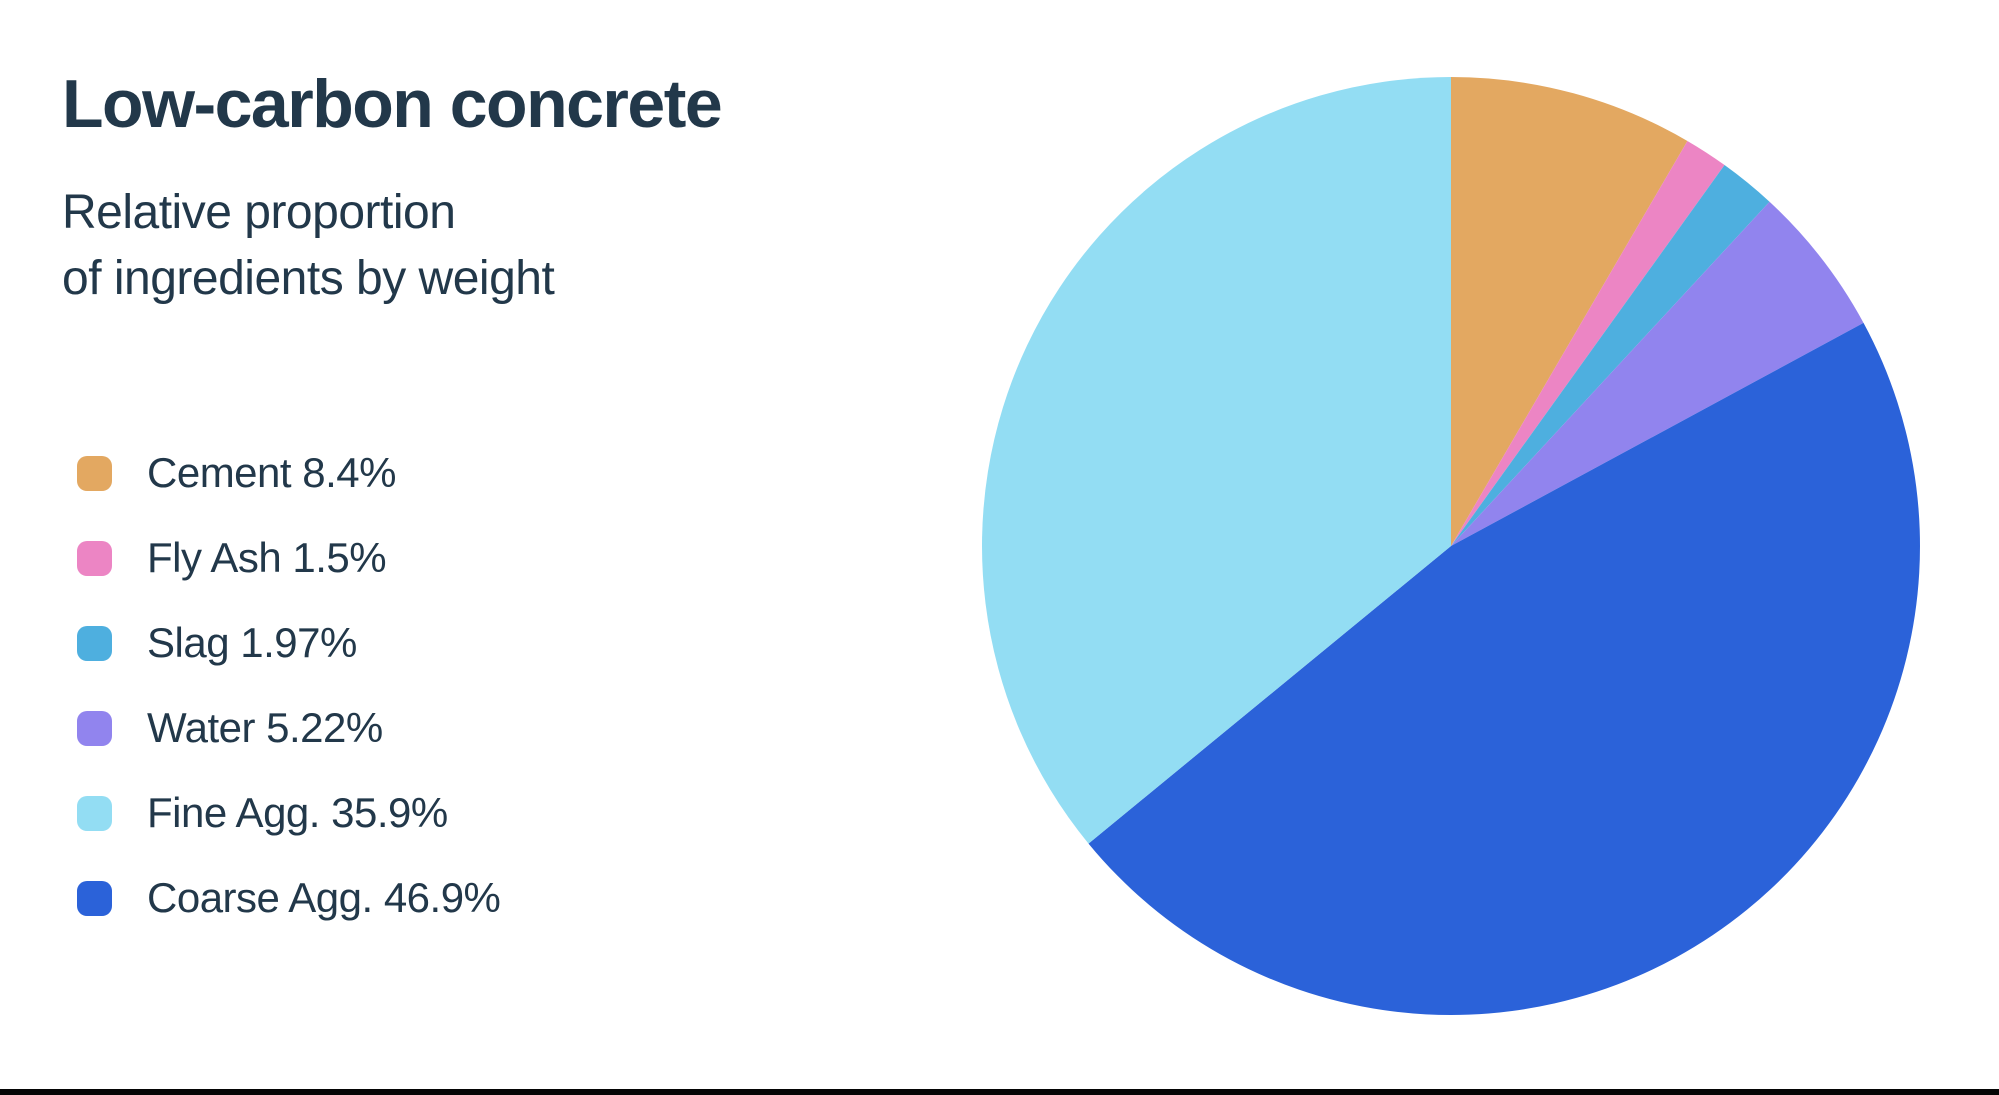  What do you see at coordinates (297, 812) in the screenshot?
I see `legend-label-fine-agg: Fine Agg. 35.9%` at bounding box center [297, 812].